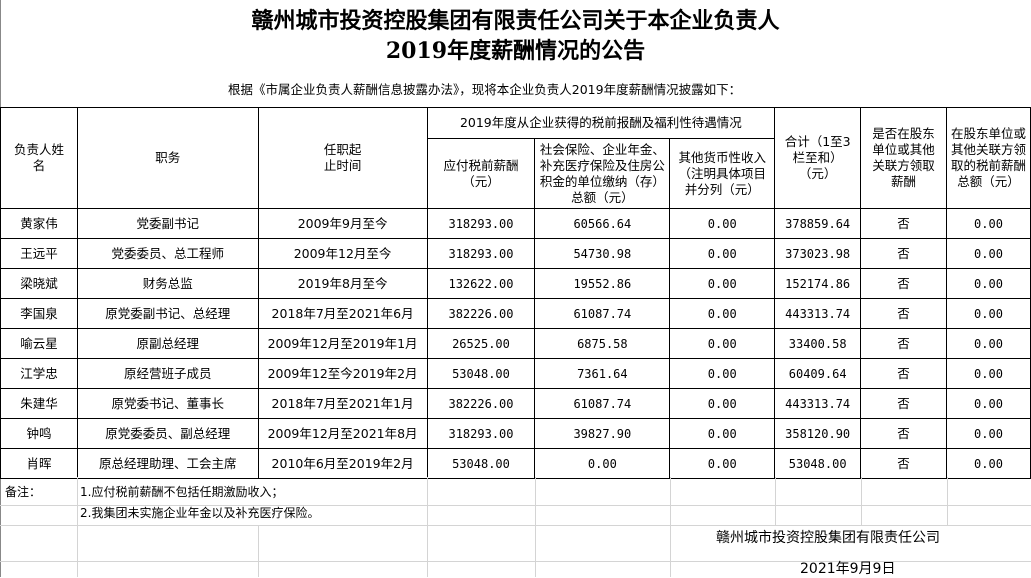 The height and width of the screenshot is (578, 1031). Describe the element at coordinates (39, 343) in the screenshot. I see `cell-name: 喻云星` at that location.